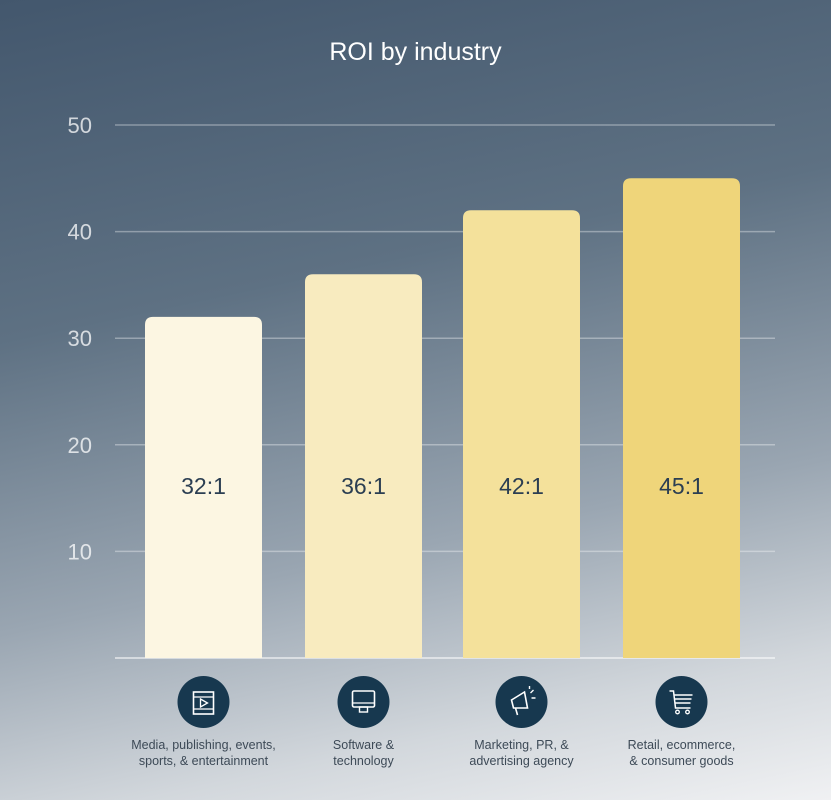 This screenshot has height=800, width=831. I want to click on megaphone-icon, so click(523, 701).